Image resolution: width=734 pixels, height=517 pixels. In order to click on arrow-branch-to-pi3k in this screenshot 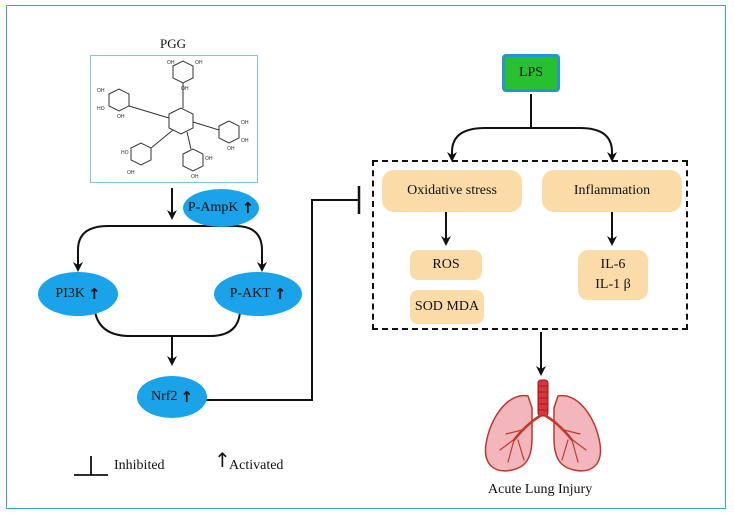, I will do `click(122, 248)`.